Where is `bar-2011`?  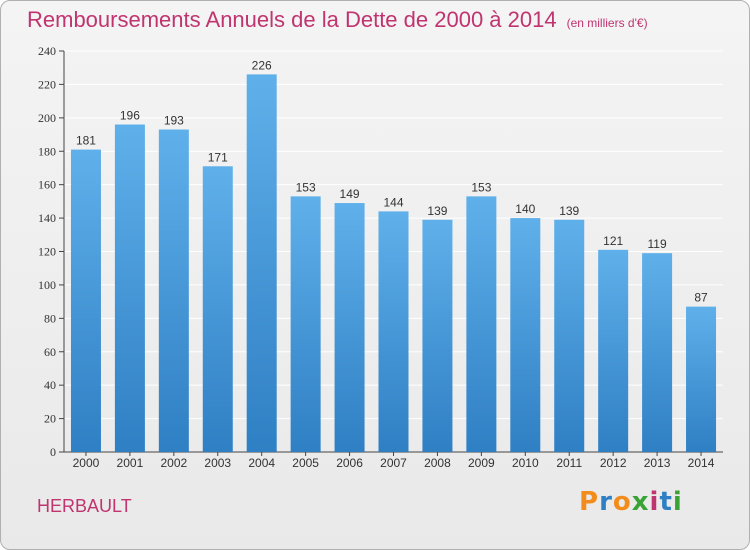
bar-2011 is located at coordinates (569, 335).